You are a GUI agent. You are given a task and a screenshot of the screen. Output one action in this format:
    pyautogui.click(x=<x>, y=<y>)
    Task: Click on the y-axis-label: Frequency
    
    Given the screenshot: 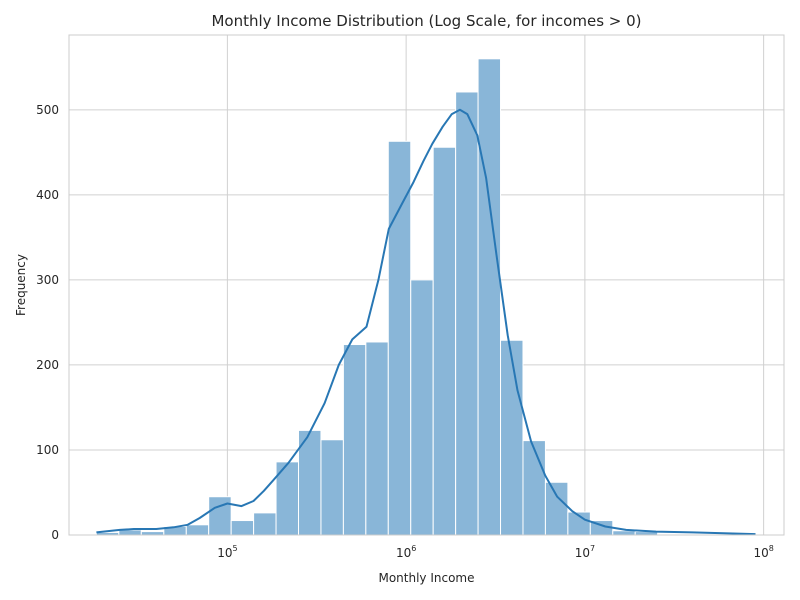 What is the action you would take?
    pyautogui.click(x=21, y=285)
    